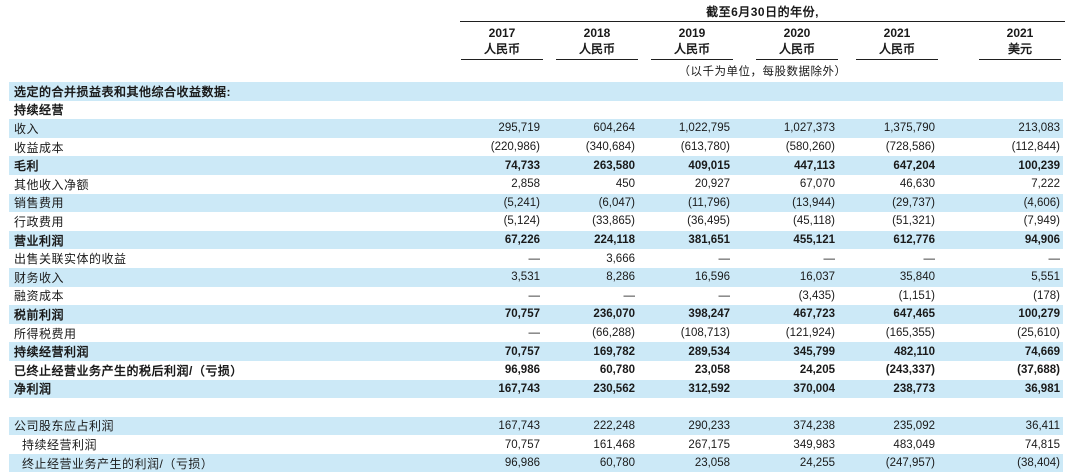 The width and height of the screenshot is (1080, 473). Describe the element at coordinates (522, 463) in the screenshot. I see `row-value: 96,986` at that location.